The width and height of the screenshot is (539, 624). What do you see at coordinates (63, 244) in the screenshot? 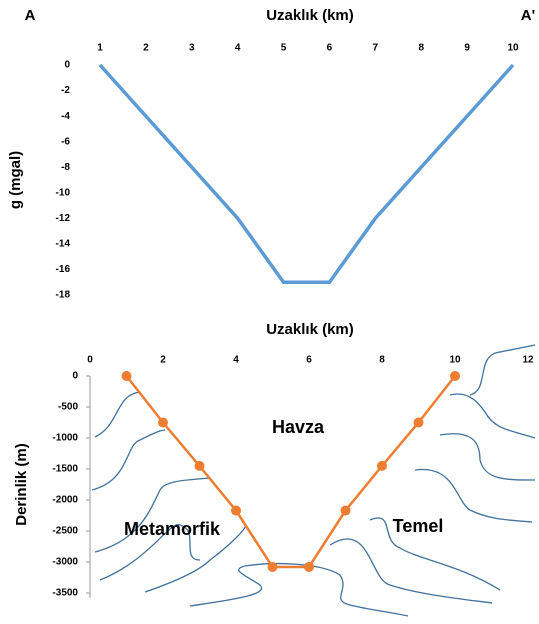
I see `y-tick-label: -14` at bounding box center [63, 244].